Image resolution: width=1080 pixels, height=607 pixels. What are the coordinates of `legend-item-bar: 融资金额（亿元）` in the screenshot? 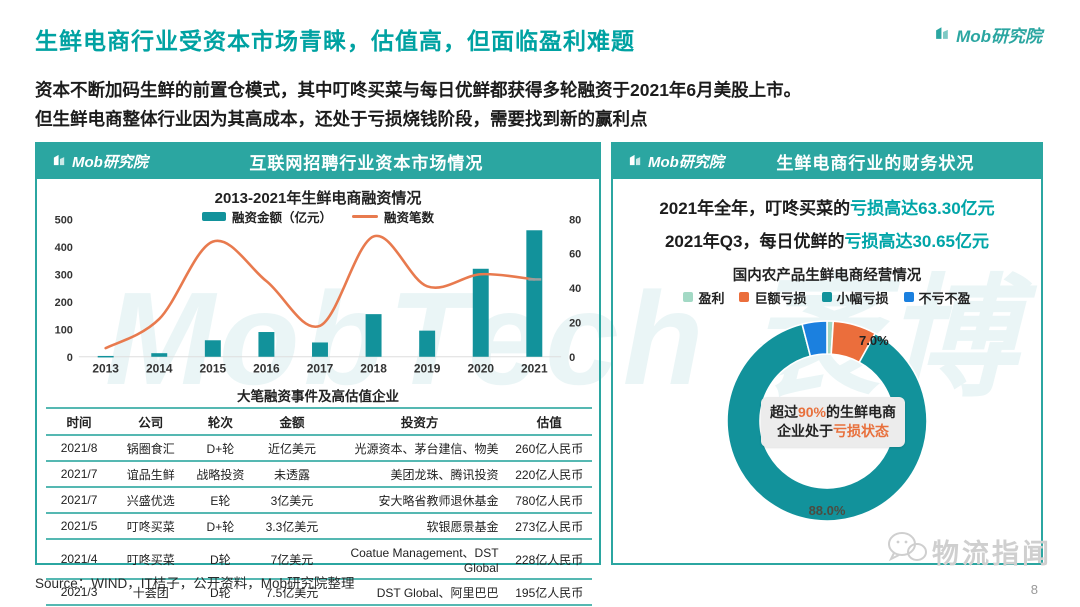 It's located at (266, 216).